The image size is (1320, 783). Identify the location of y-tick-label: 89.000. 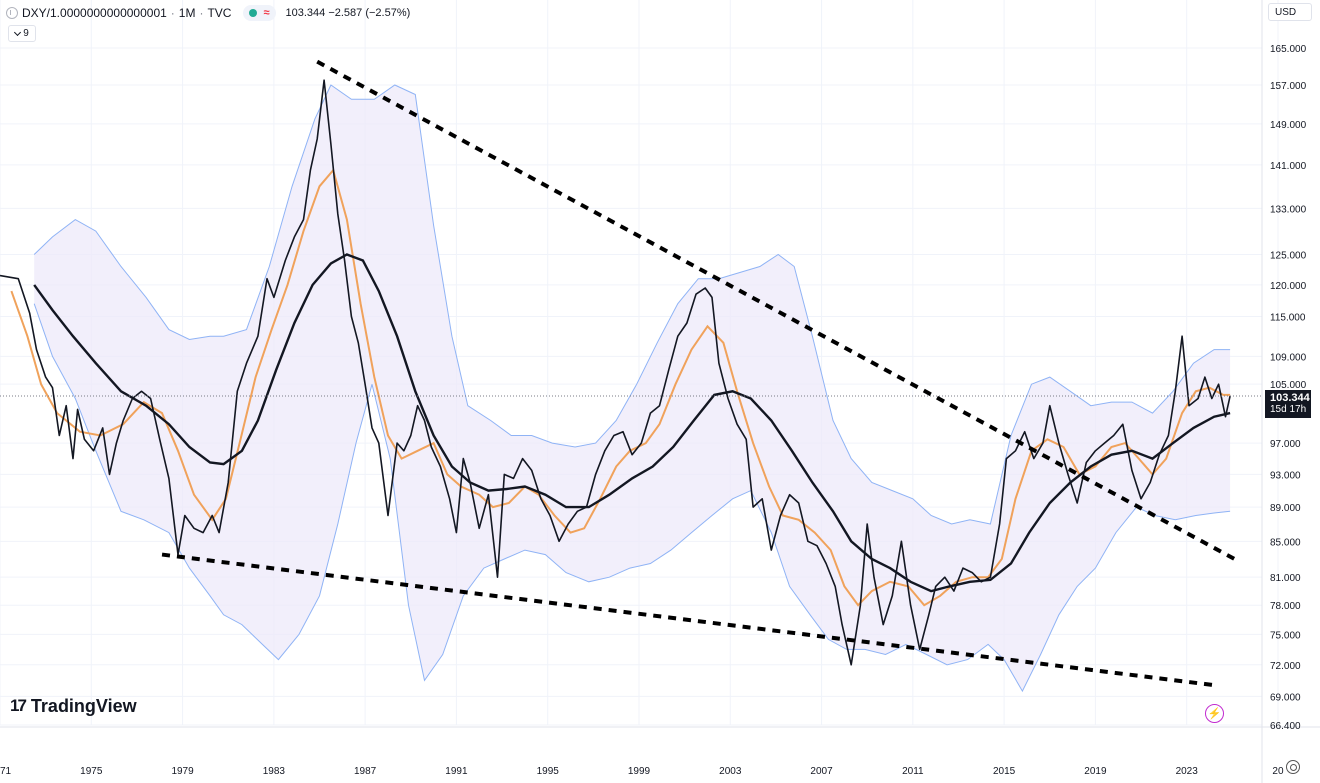
(1285, 508).